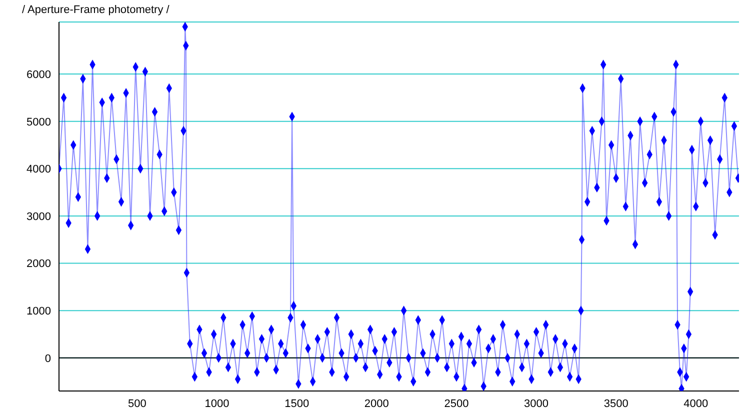  What do you see at coordinates (456, 404) in the screenshot?
I see `x-tick-label: 2500` at bounding box center [456, 404].